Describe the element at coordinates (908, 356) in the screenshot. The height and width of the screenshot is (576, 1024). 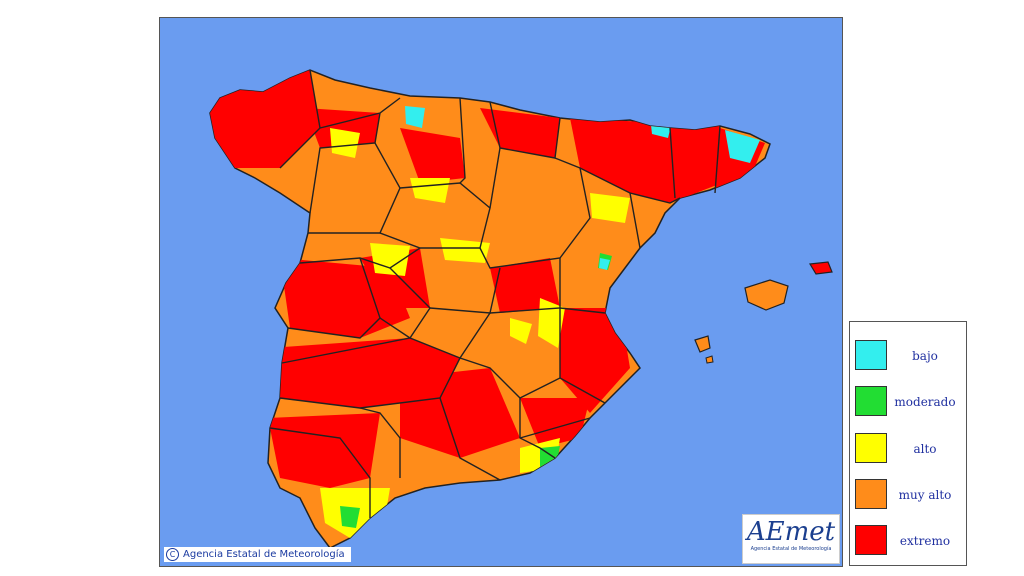
I see `legend-item-bajo: bajo` at that location.